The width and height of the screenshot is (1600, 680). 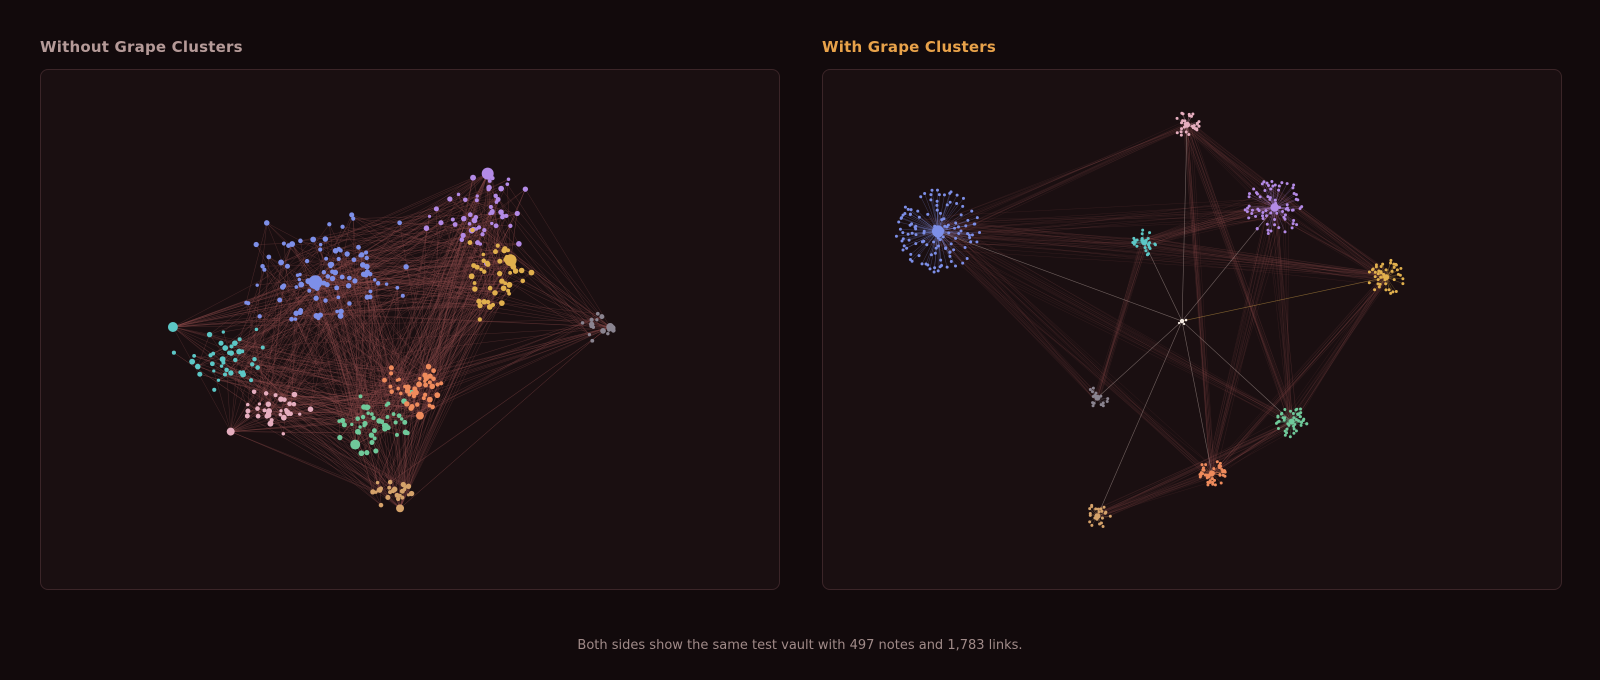 I want to click on grape-cluster-orange, so click(x=1212, y=473).